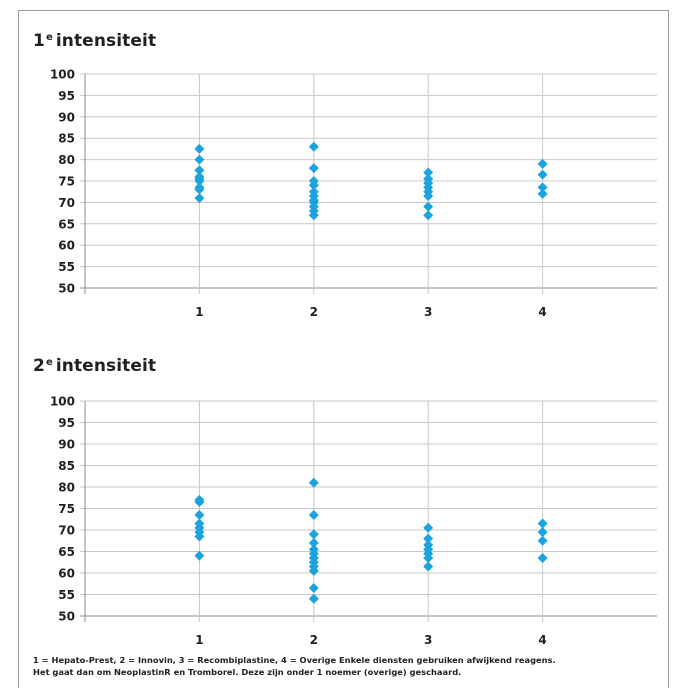 The image size is (689, 690). What do you see at coordinates (39, 41) in the screenshot?
I see `chart-1-title-number: 1` at bounding box center [39, 41].